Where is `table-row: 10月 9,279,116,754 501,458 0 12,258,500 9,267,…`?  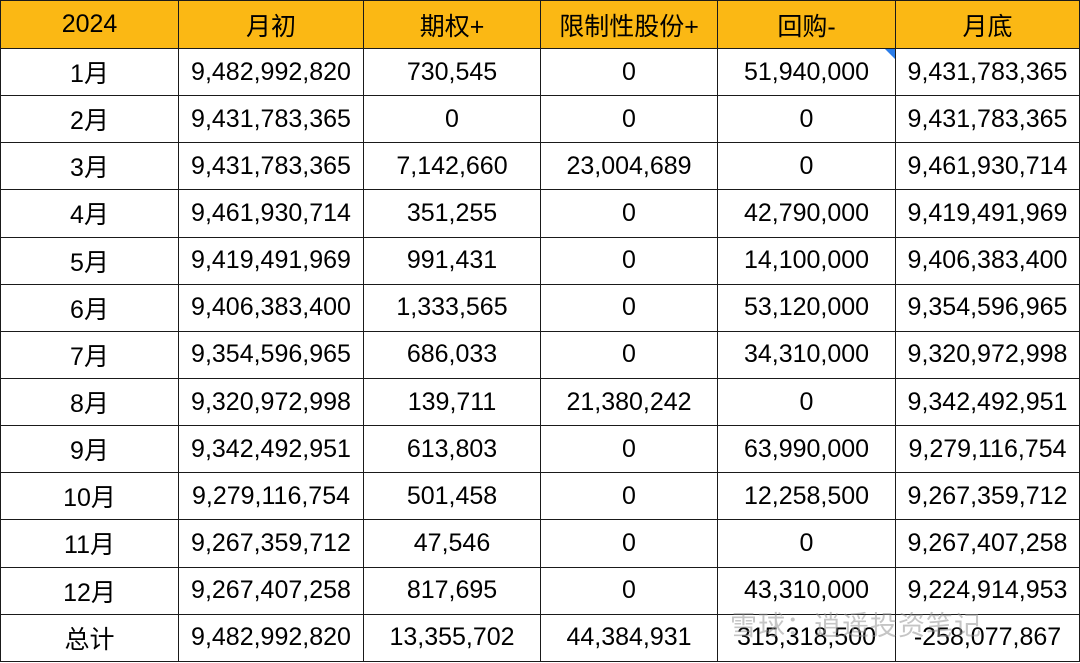 table-row: 10月 9,279,116,754 501,458 0 12,258,500 9,267,… is located at coordinates (540, 496).